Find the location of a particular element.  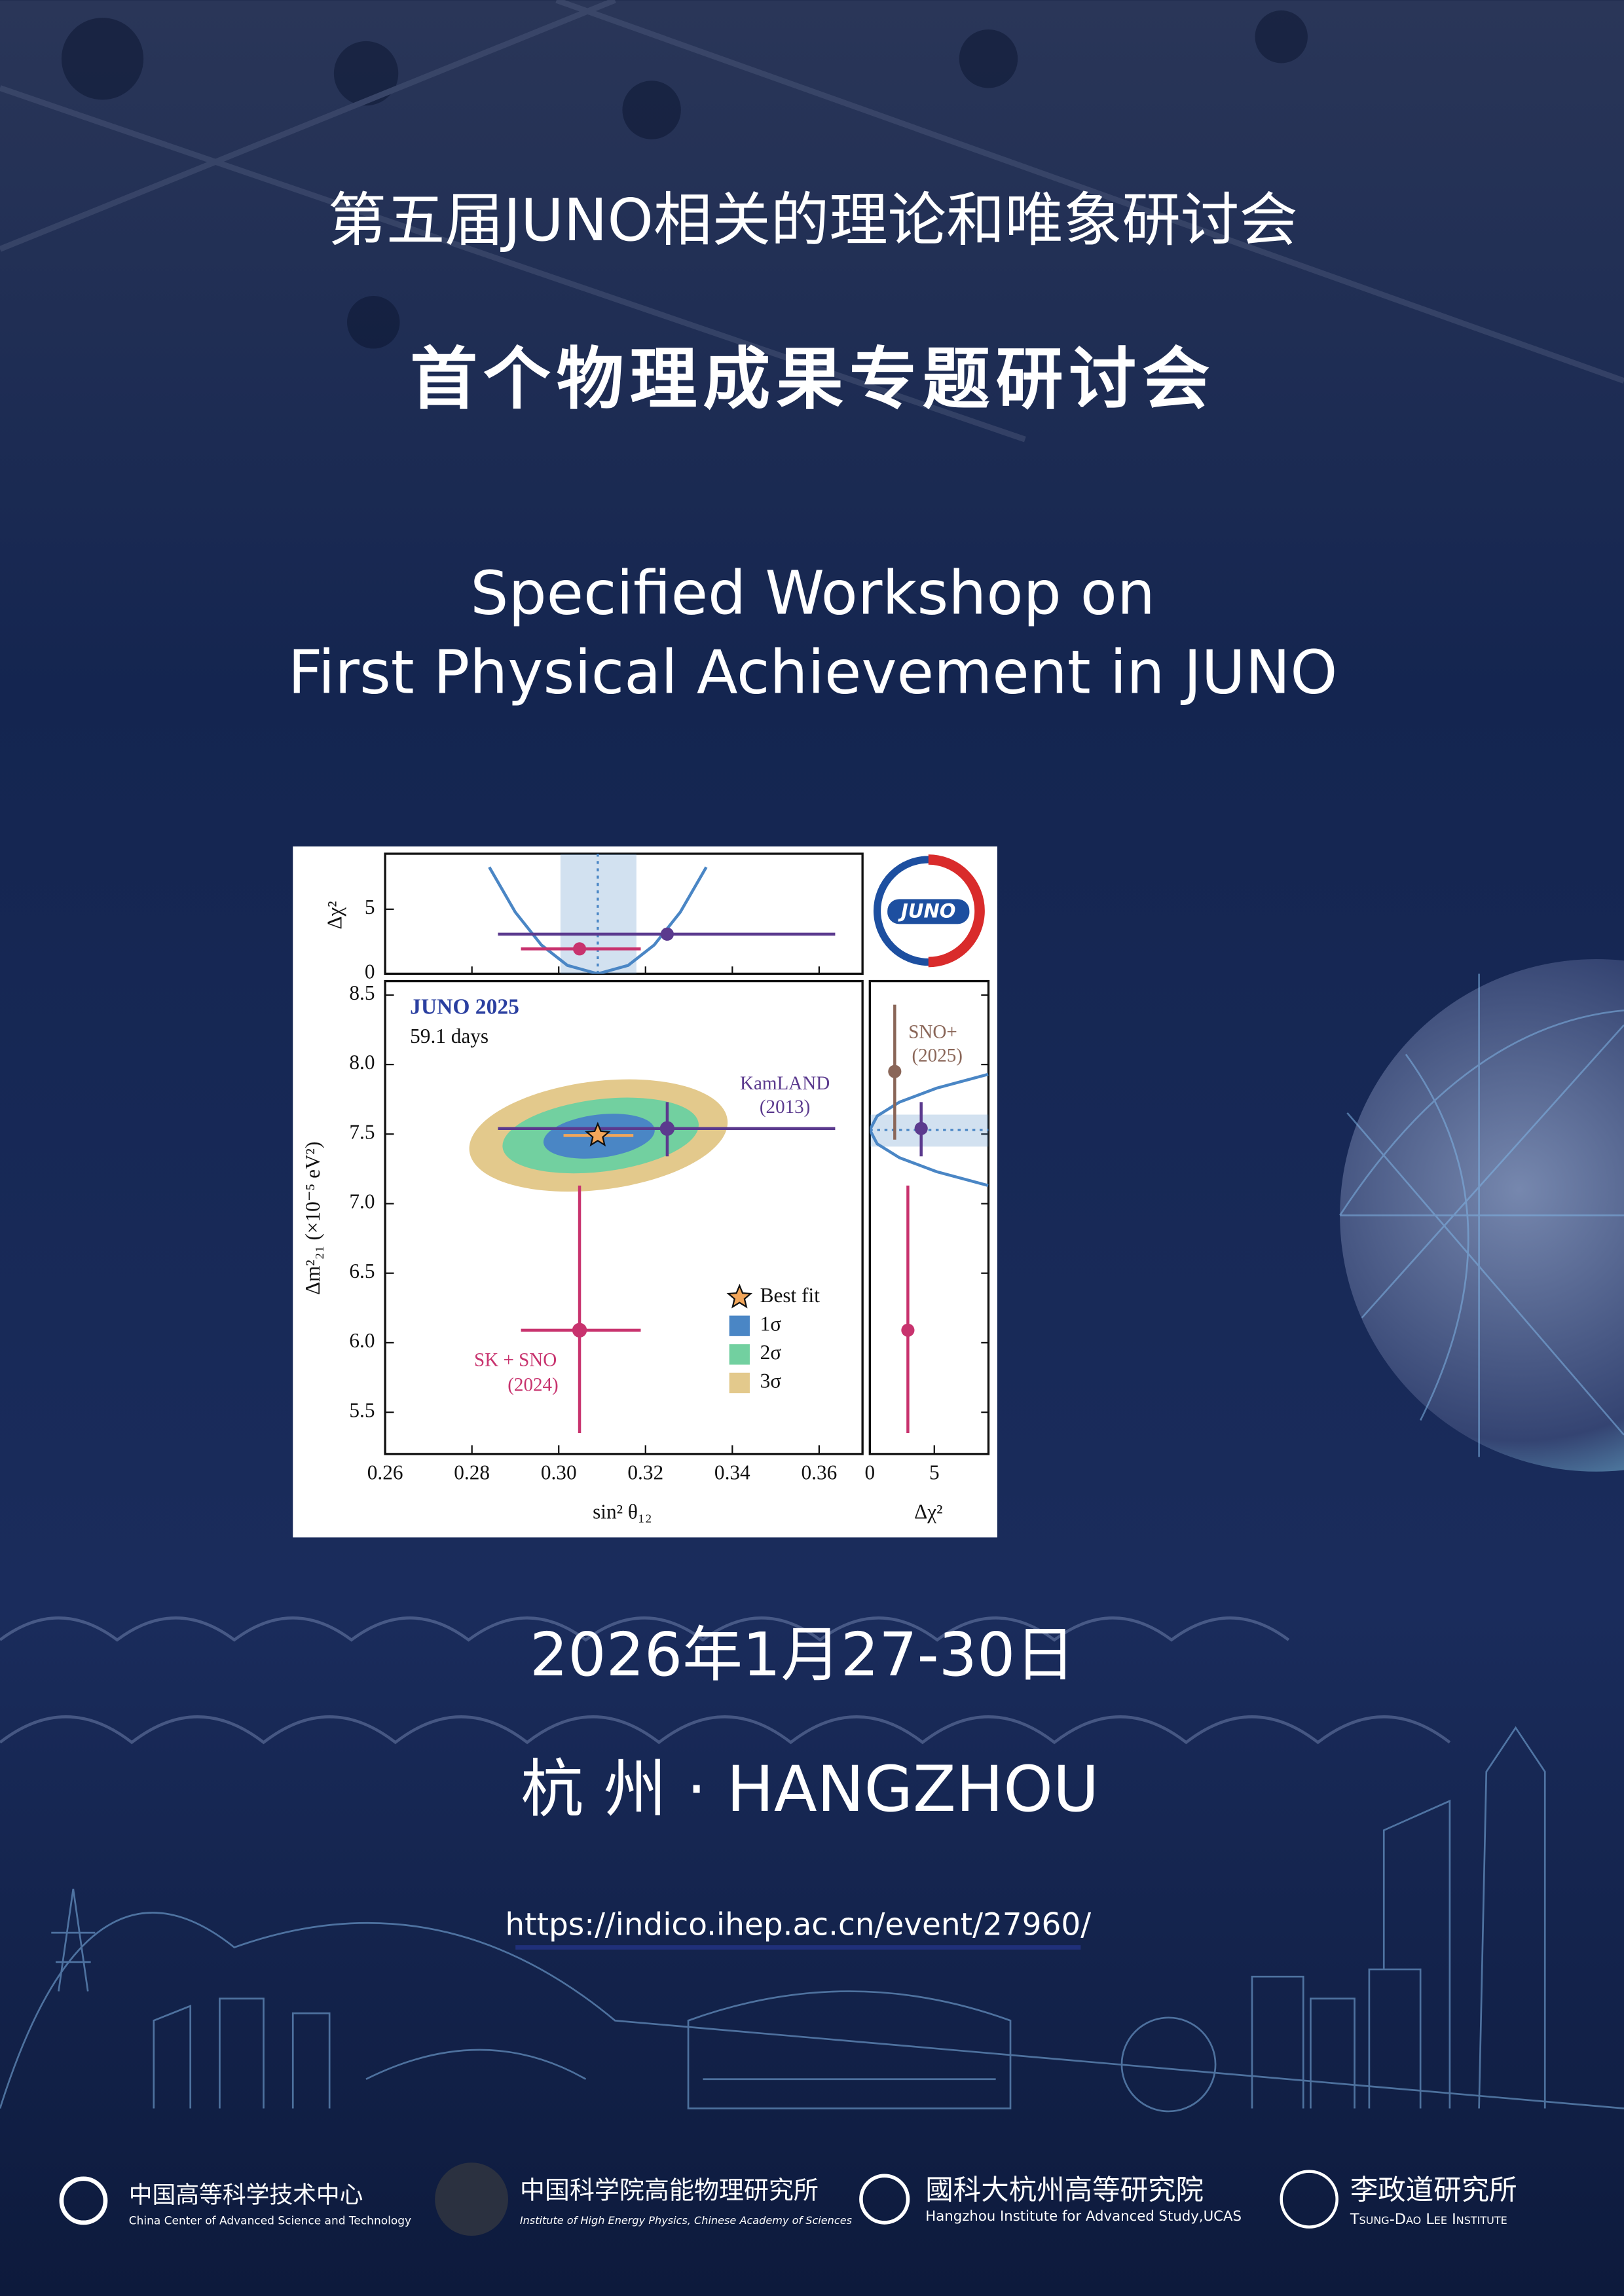

right-panel is located at coordinates (929, 1219).